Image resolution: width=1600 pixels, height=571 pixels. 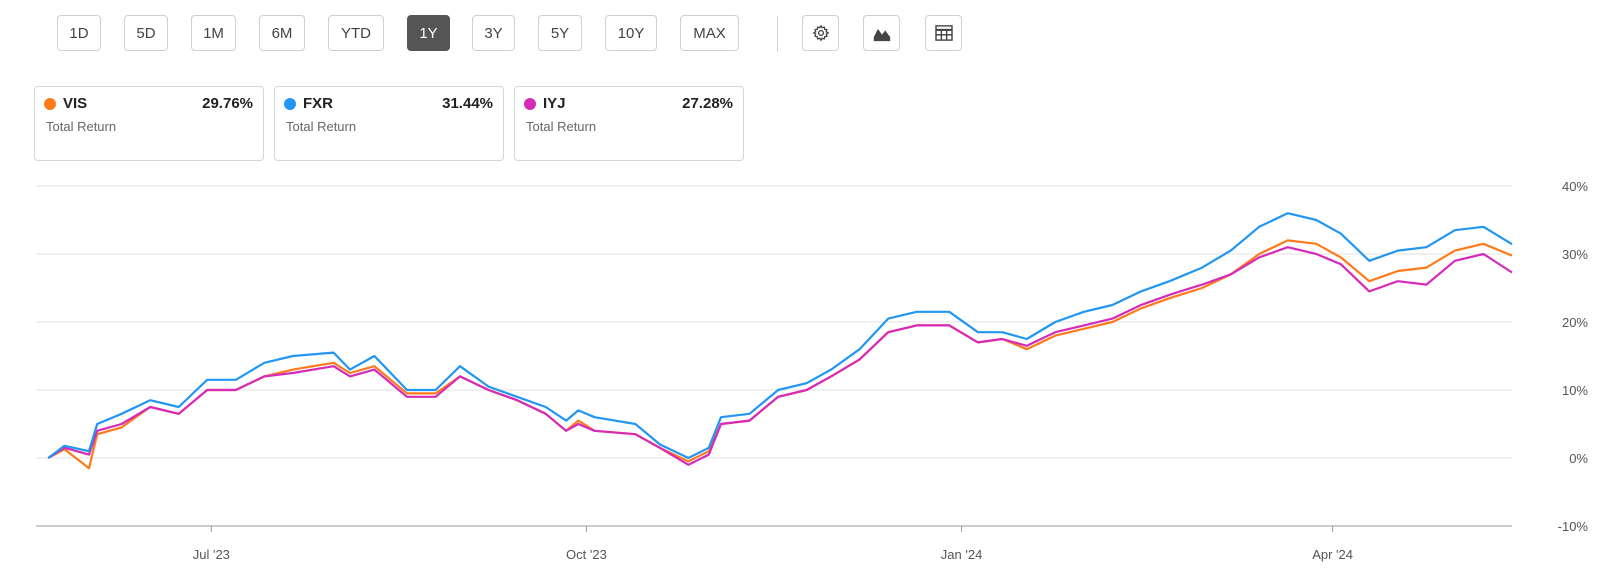 What do you see at coordinates (467, 103) in the screenshot?
I see `return-value: 31.44%` at bounding box center [467, 103].